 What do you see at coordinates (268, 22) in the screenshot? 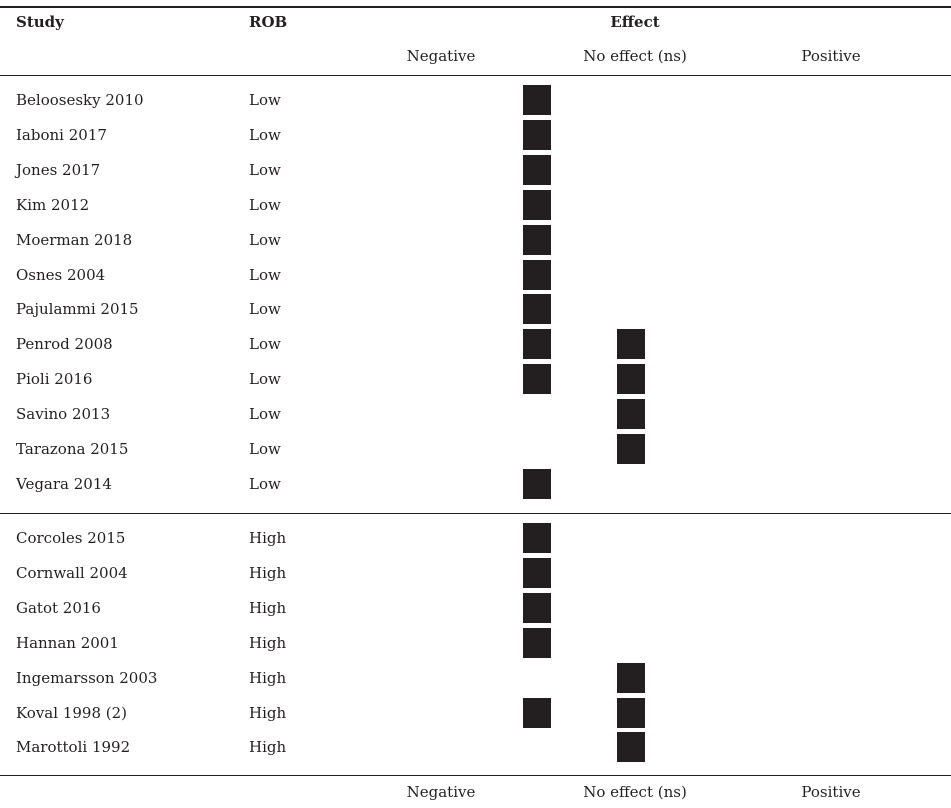
I see `header-rob: ROB` at bounding box center [268, 22].